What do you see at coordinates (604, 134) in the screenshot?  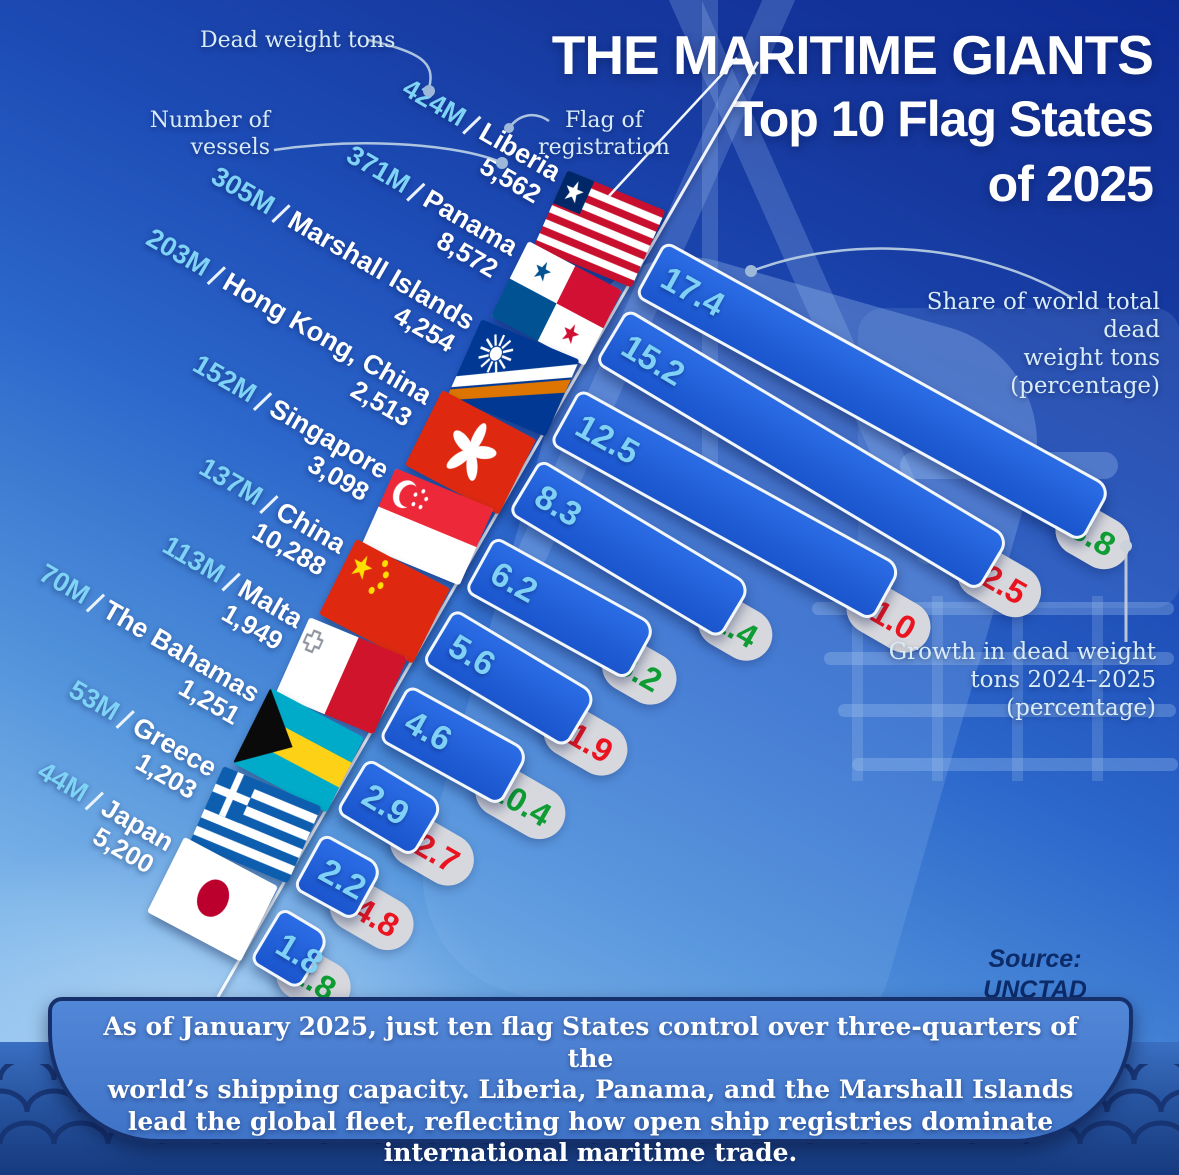 I see `flag-of-registration-label: Flag of registration` at bounding box center [604, 134].